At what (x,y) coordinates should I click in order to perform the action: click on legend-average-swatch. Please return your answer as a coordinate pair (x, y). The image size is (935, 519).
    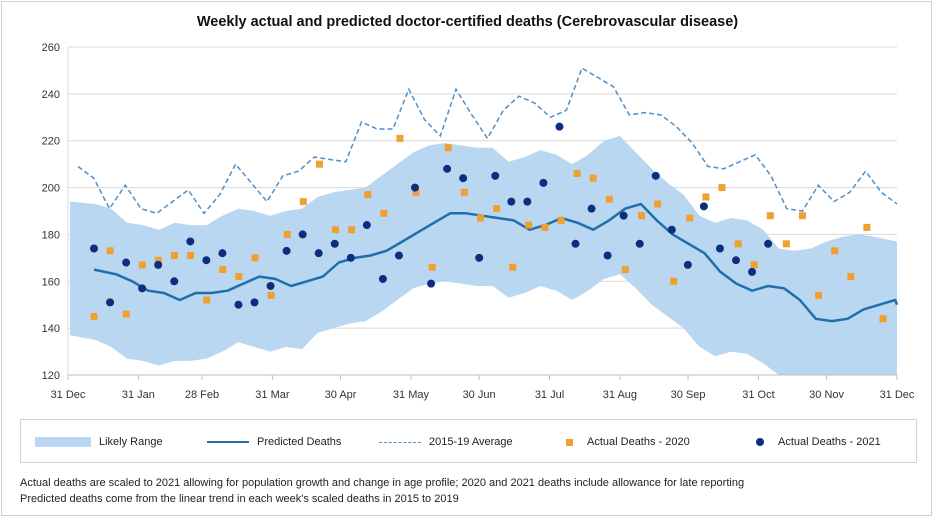
    Looking at the image, I should click on (400, 442).